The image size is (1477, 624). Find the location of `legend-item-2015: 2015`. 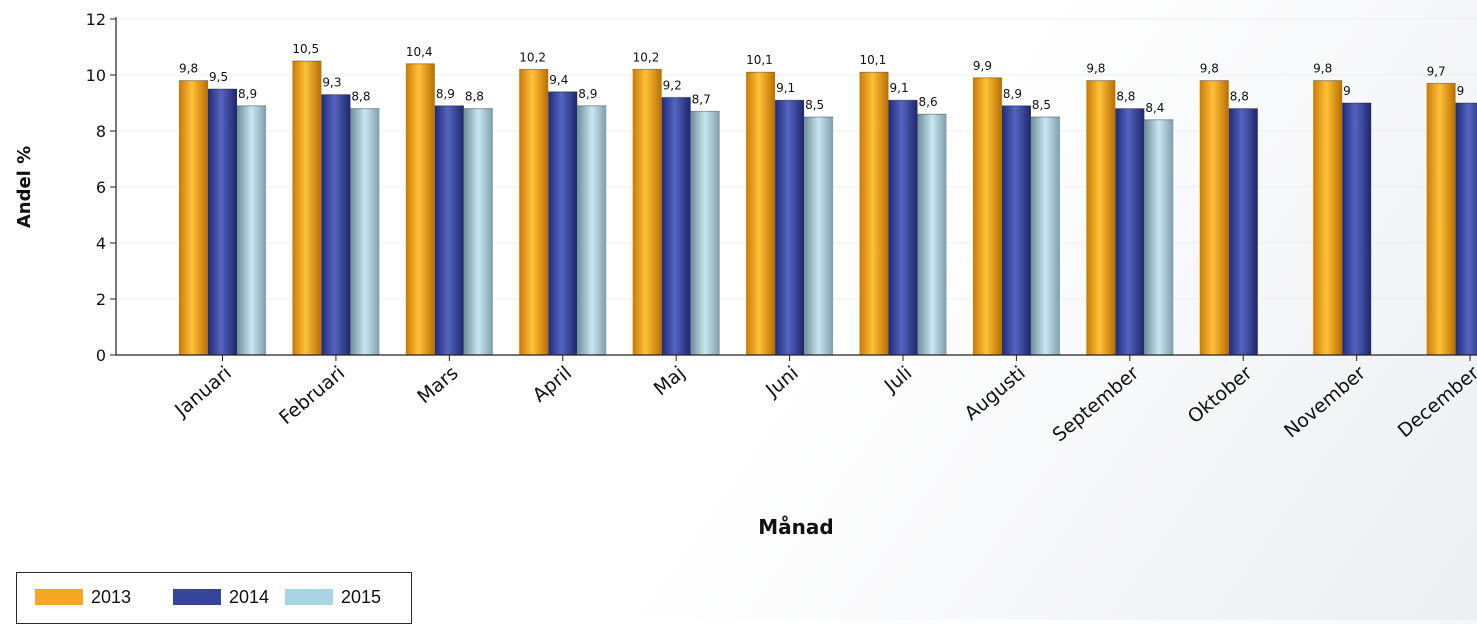

legend-item-2015: 2015 is located at coordinates (333, 597).